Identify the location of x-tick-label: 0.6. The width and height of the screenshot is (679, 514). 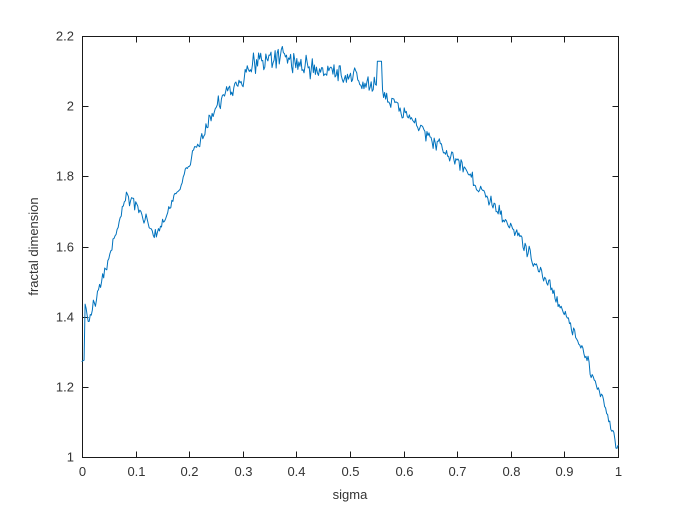
(404, 471).